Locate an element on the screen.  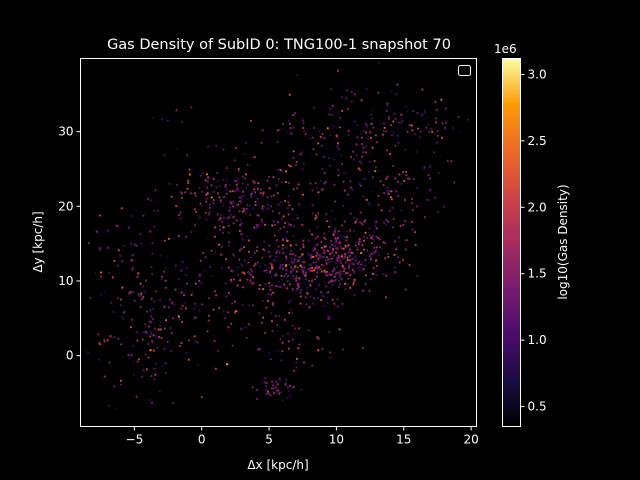
colorbar-label: log10(Gas Density) is located at coordinates (563, 241).